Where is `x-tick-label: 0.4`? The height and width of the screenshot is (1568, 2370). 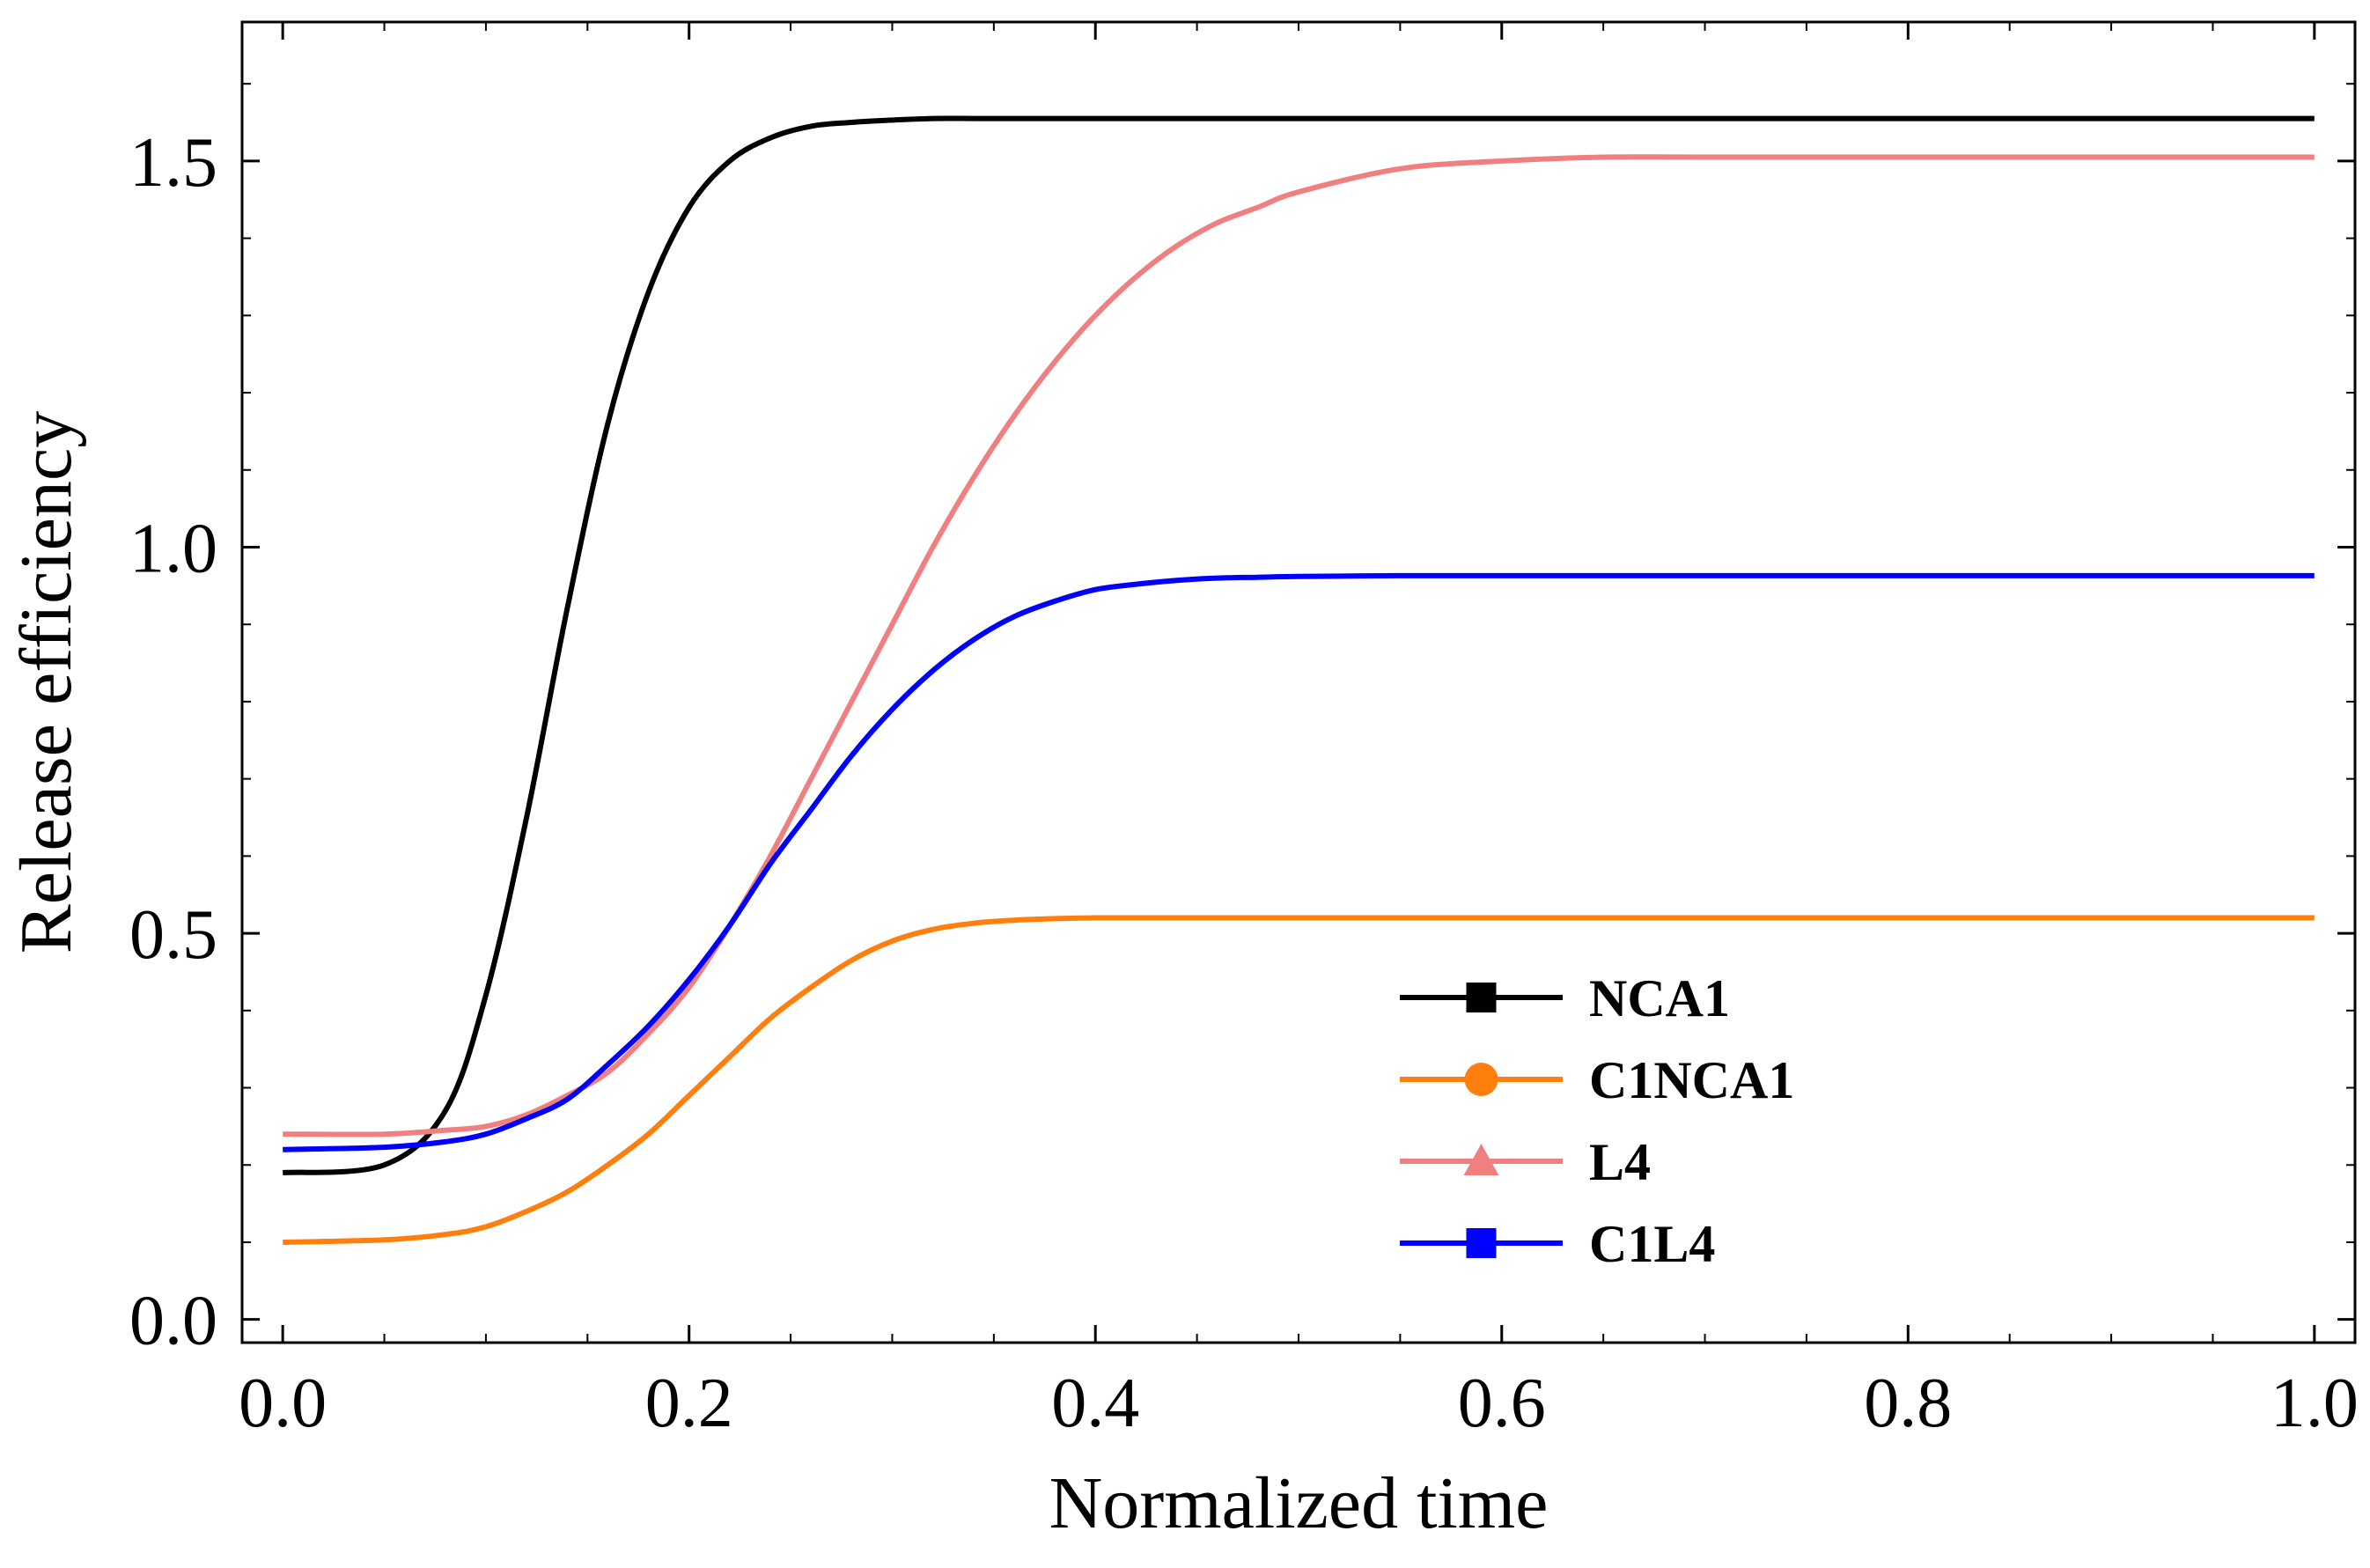 x-tick-label: 0.4 is located at coordinates (1095, 1403).